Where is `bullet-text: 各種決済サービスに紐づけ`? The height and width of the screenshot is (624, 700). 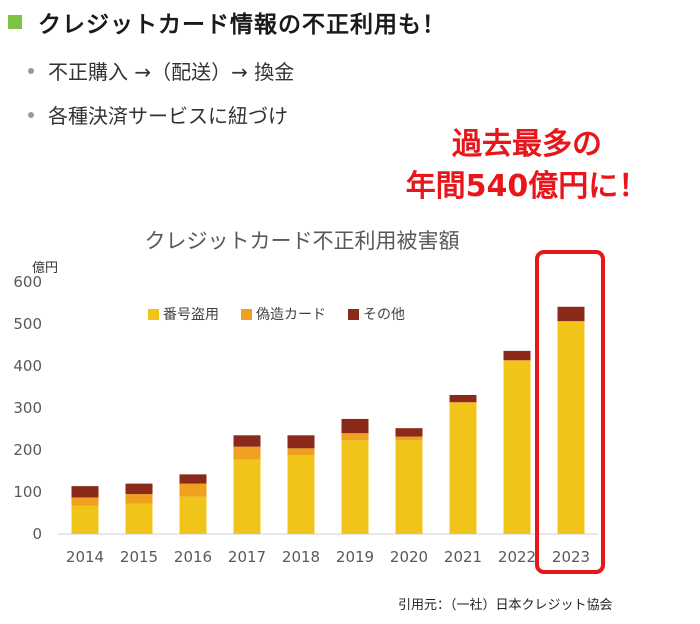 bullet-text: 各種決済サービスに紐づけ is located at coordinates (168, 116).